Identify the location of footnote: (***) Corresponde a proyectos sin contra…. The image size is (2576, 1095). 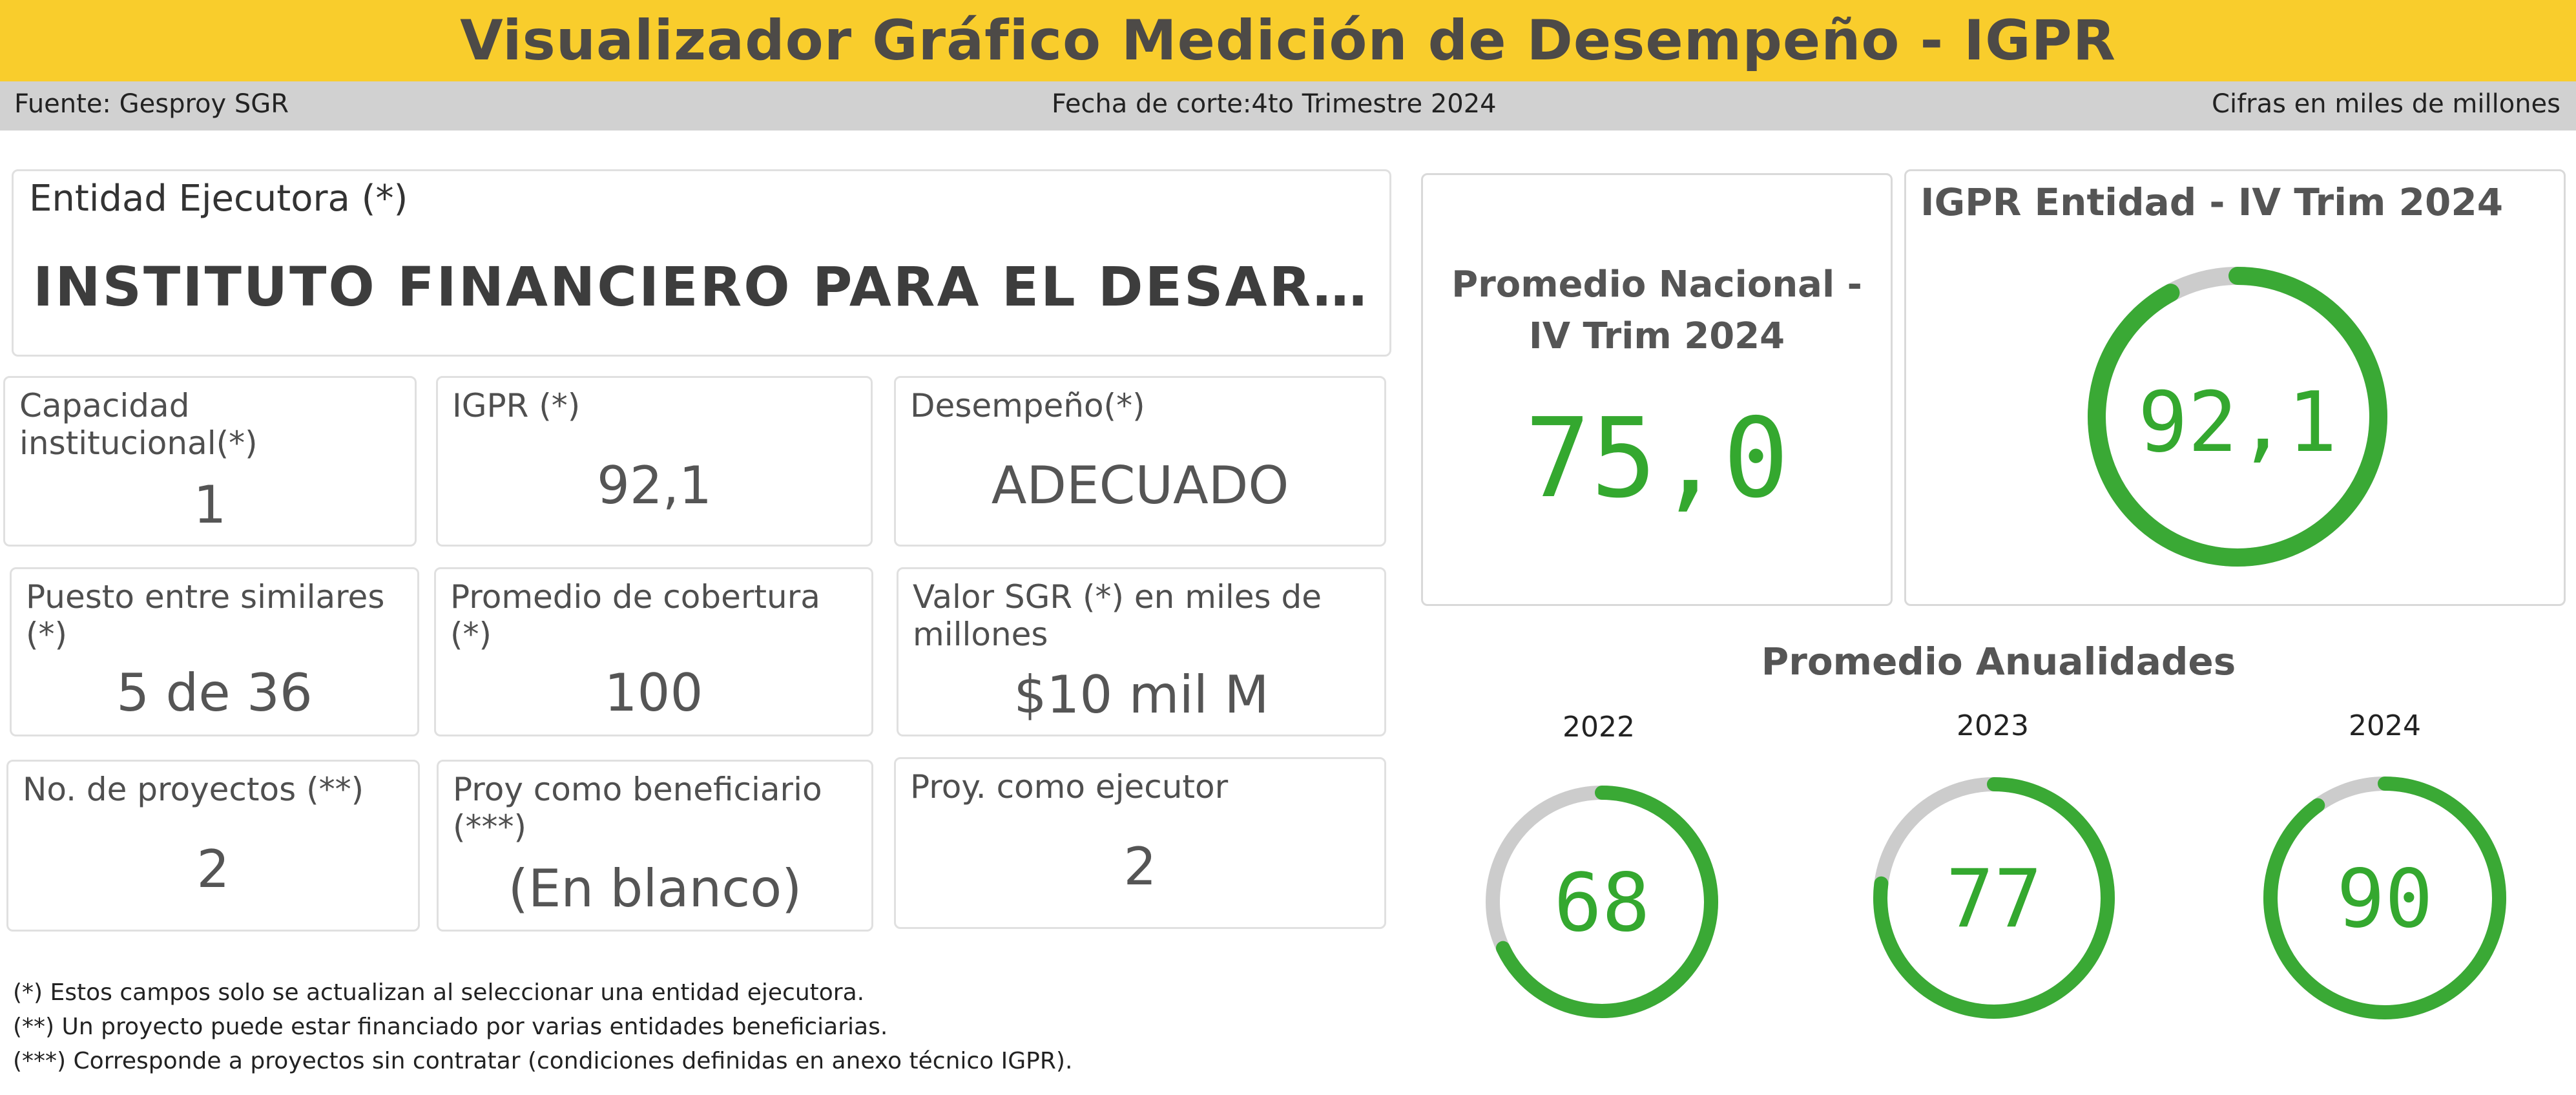
(543, 1061).